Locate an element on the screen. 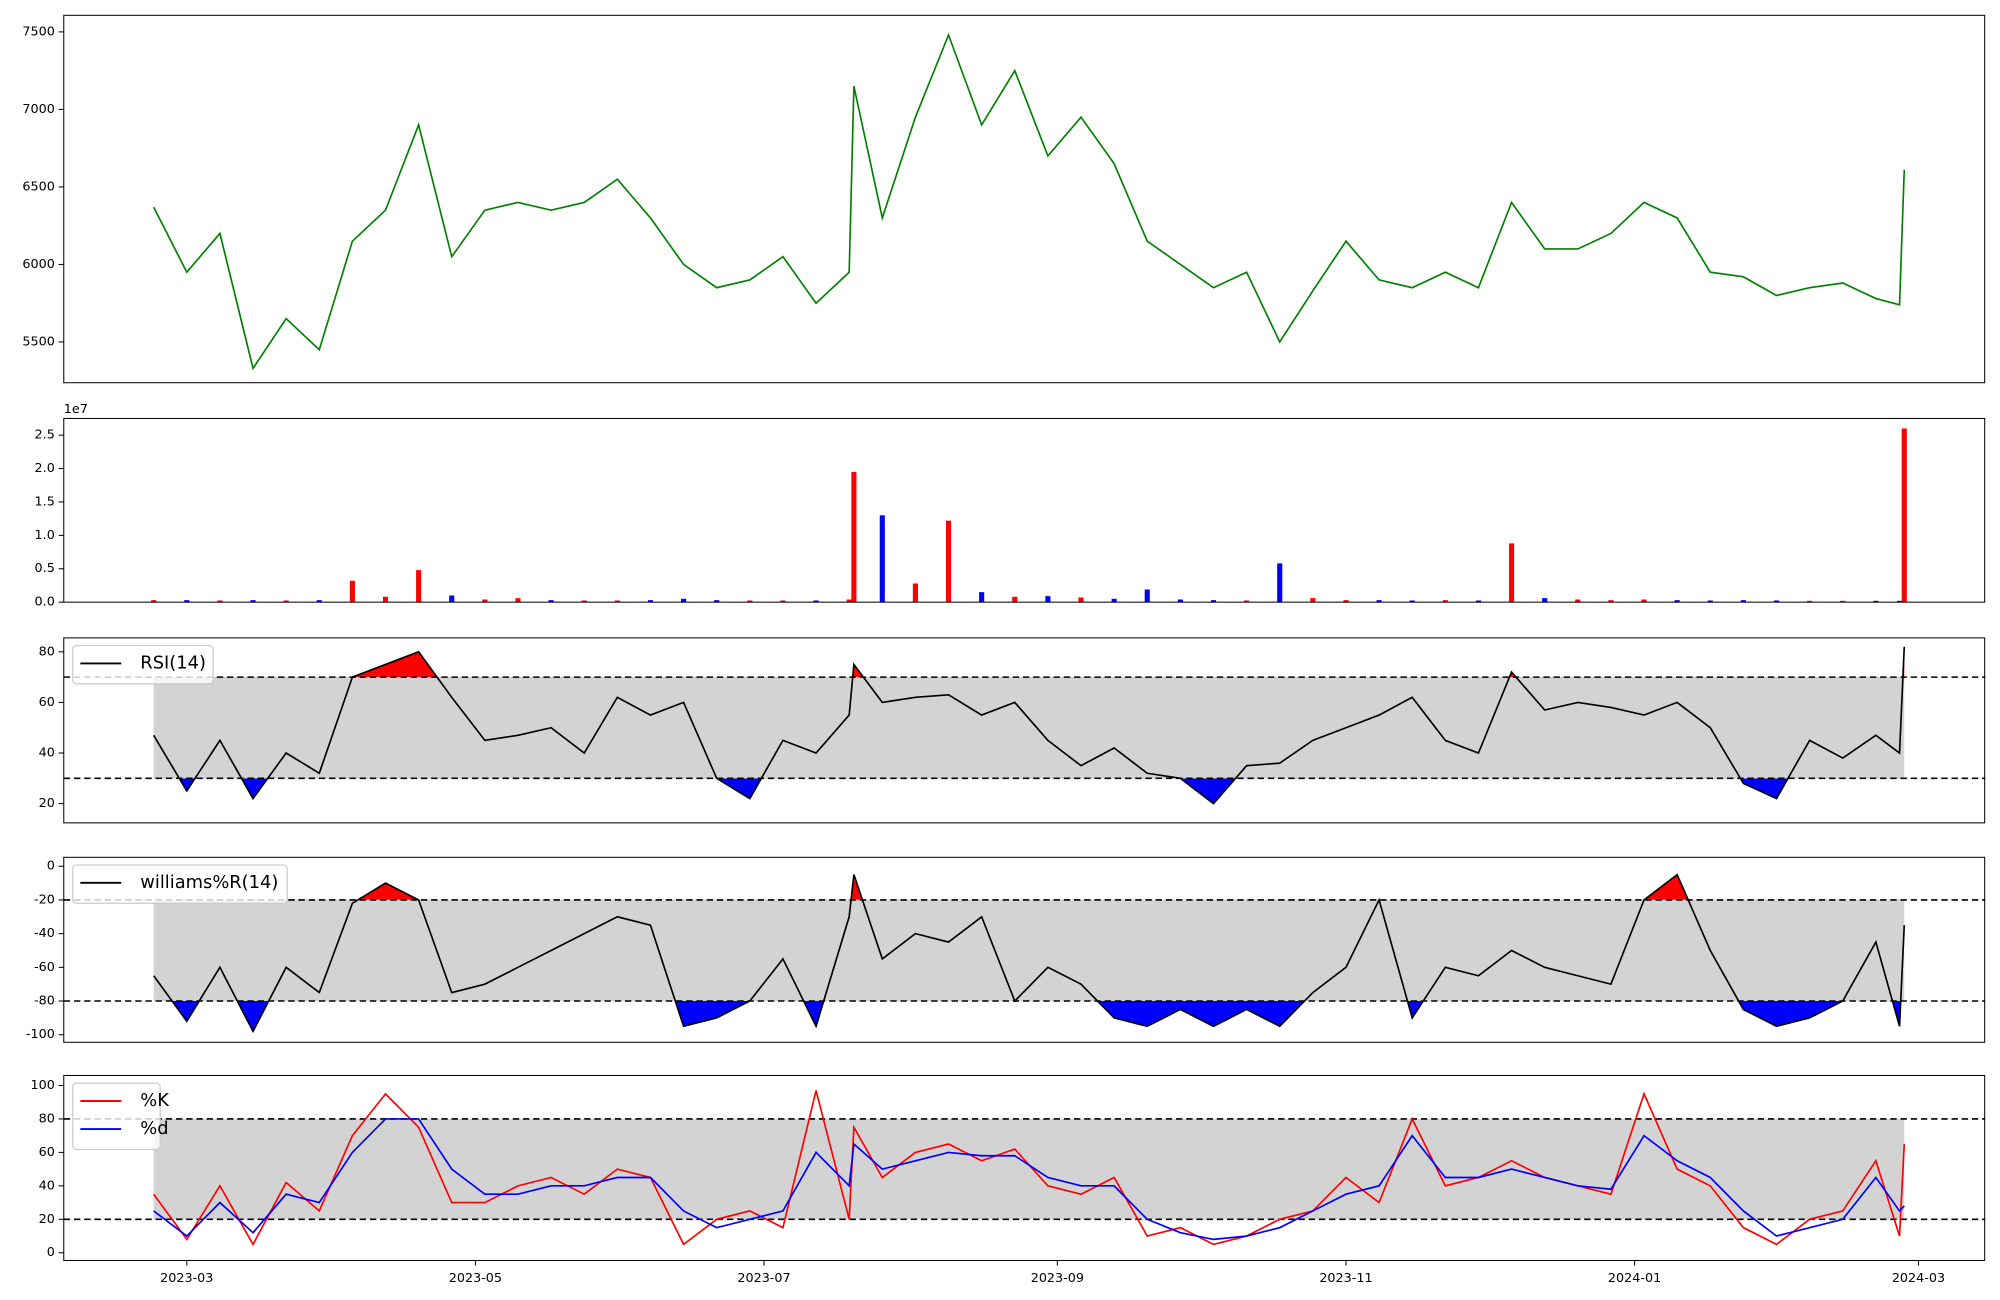 This screenshot has width=2000, height=1300. y-tick-label: 0.5 is located at coordinates (45, 568).